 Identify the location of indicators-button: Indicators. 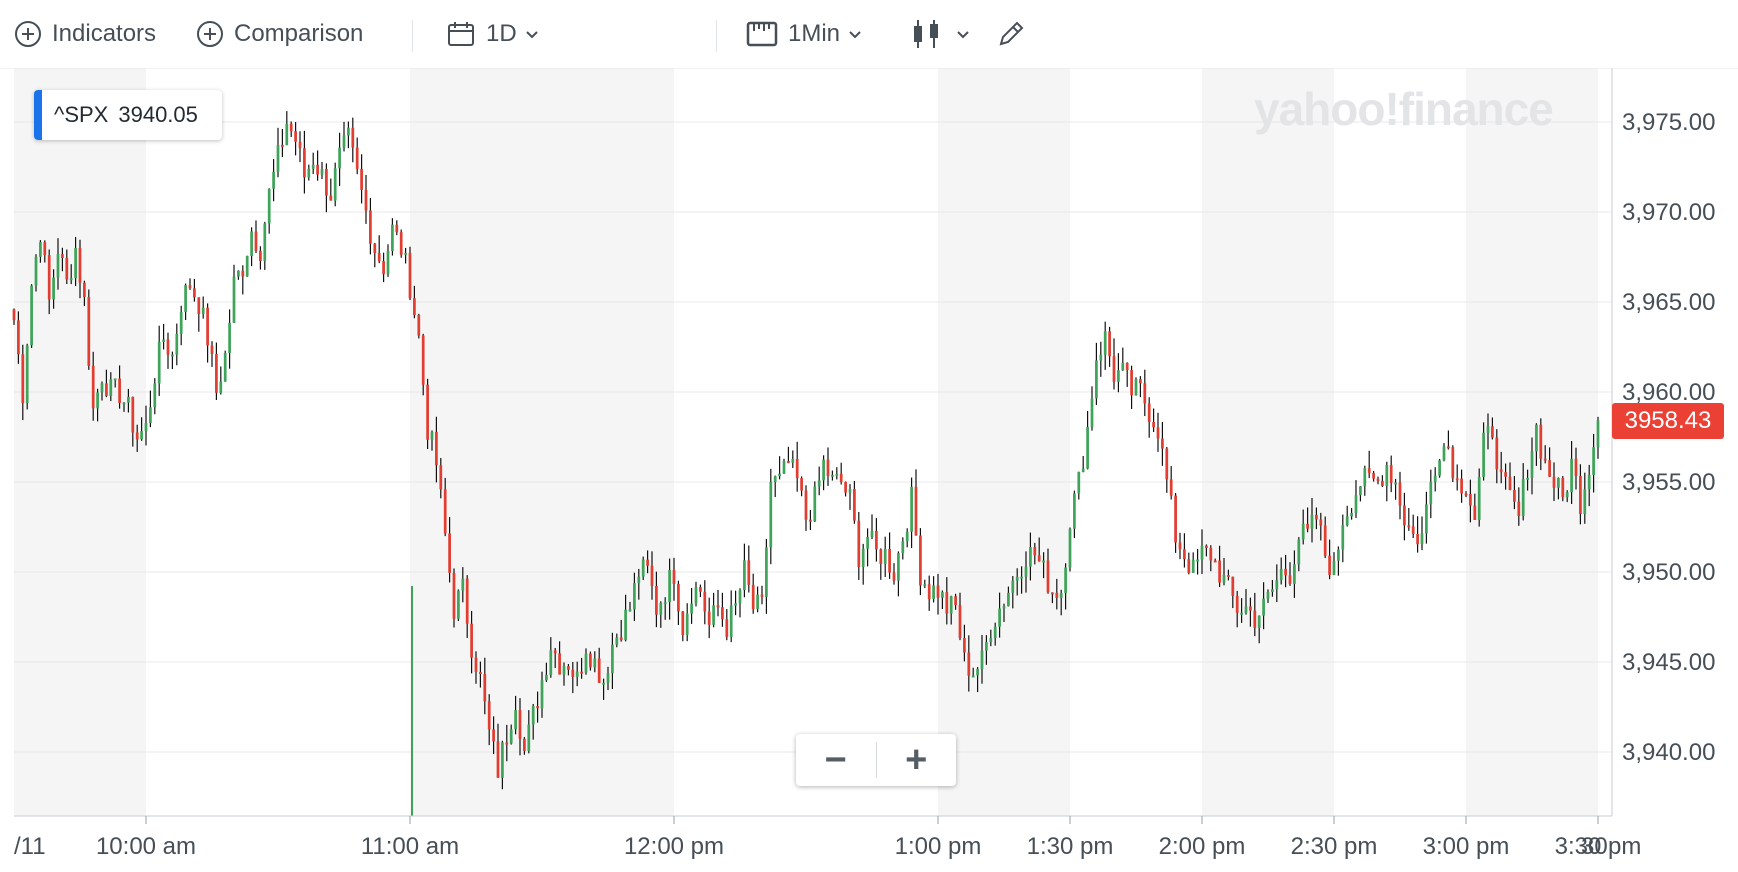
(85, 34).